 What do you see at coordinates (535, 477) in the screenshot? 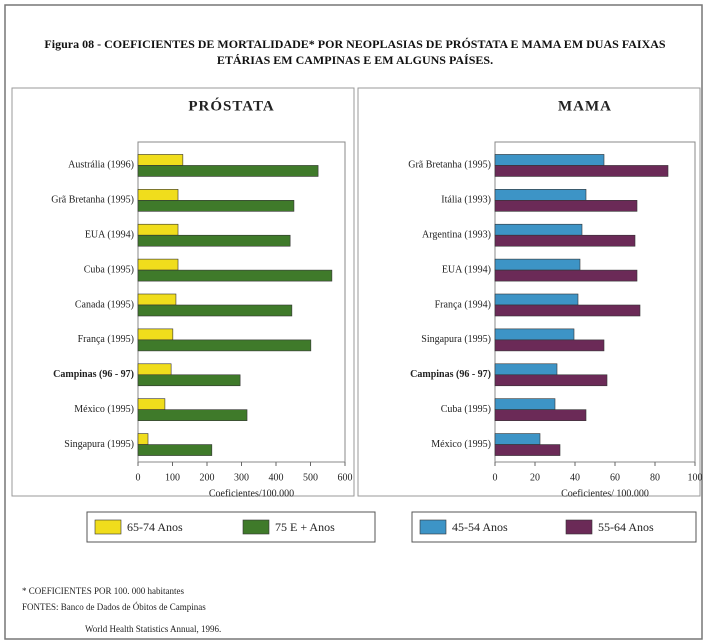
I see `x-tick-label: 20` at bounding box center [535, 477].